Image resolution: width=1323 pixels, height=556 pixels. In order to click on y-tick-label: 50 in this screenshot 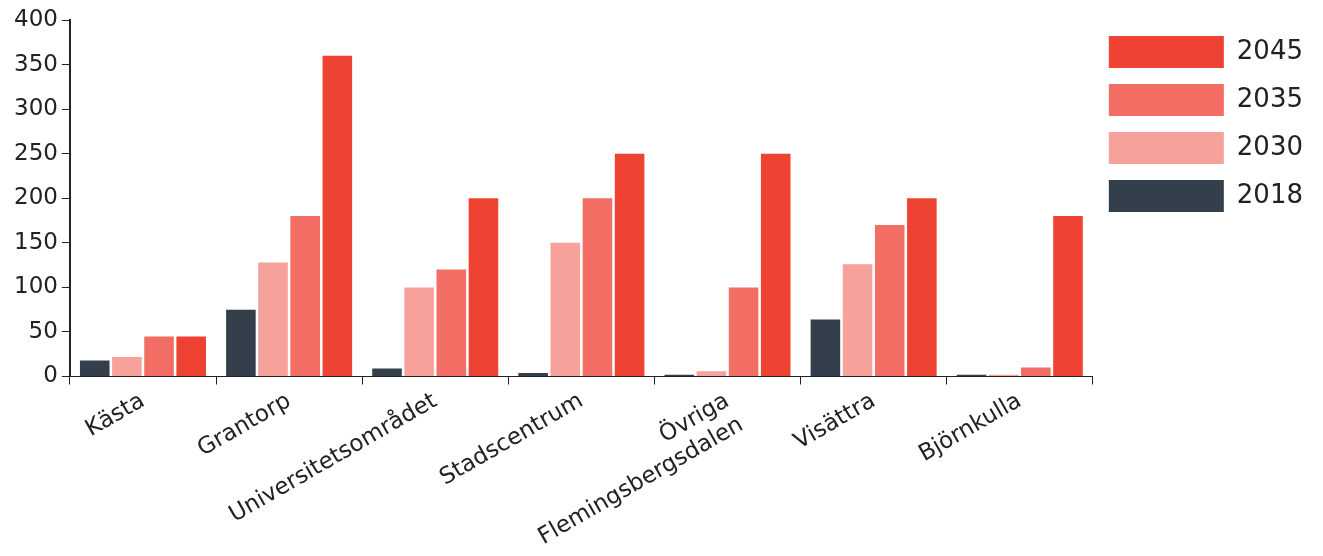, I will do `click(43, 329)`.